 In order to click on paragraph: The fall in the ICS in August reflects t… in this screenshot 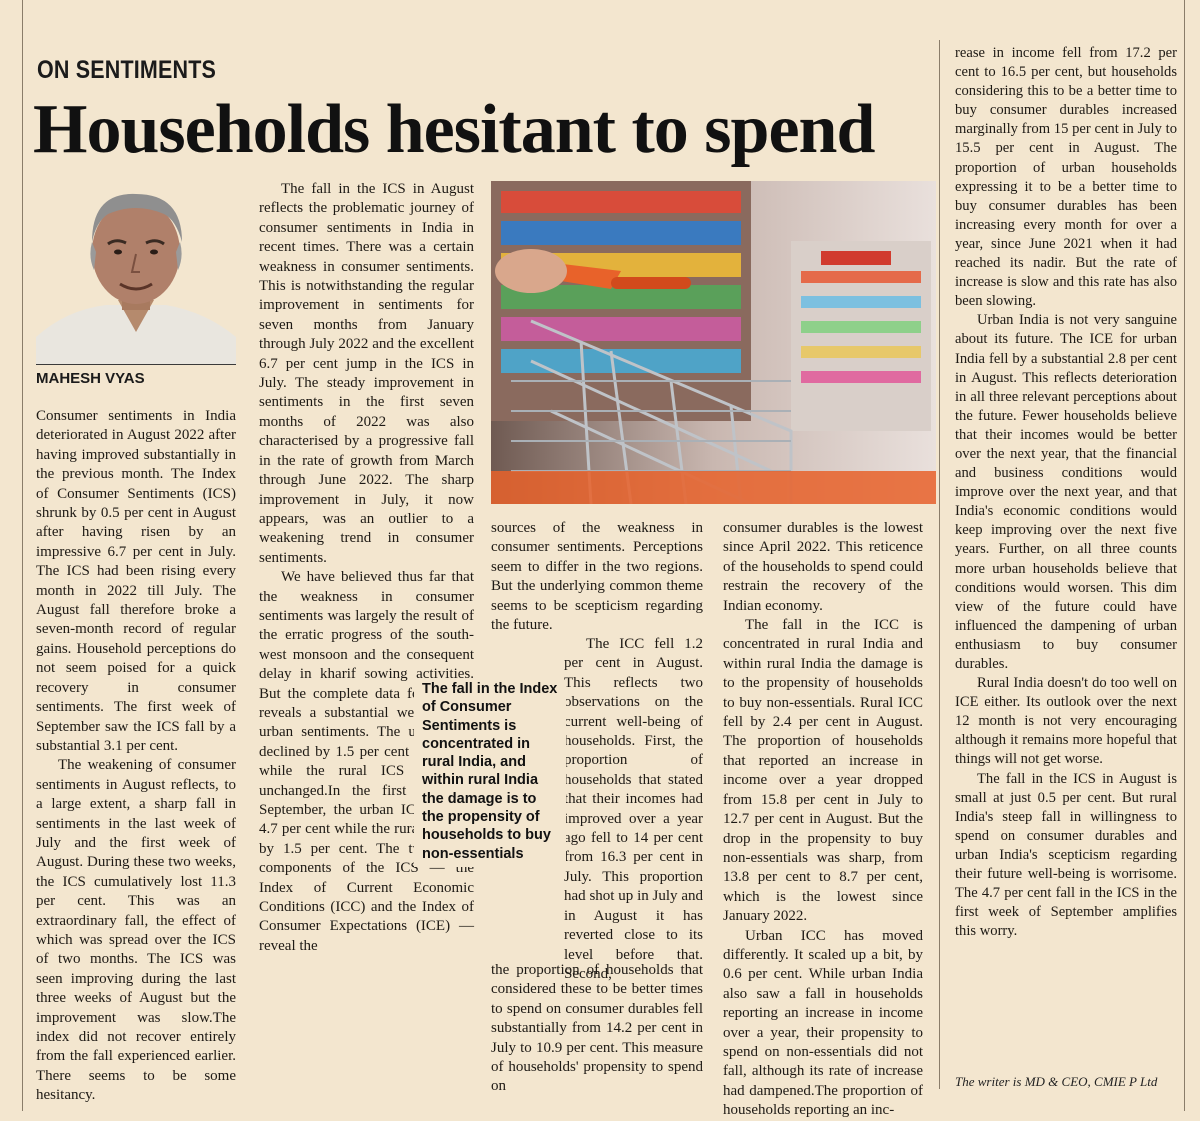, I will do `click(366, 373)`.